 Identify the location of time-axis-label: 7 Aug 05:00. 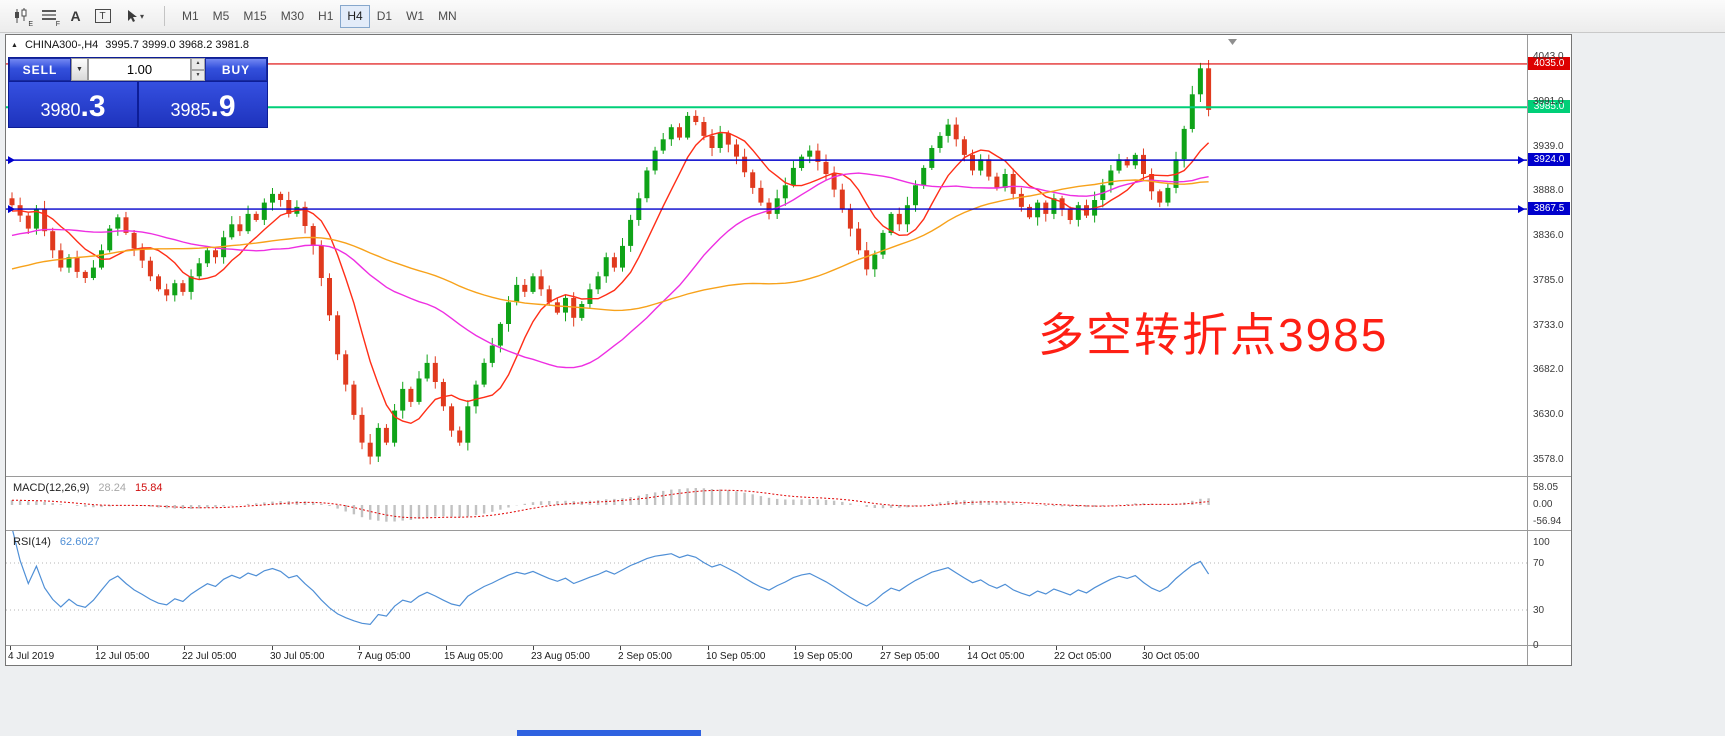
(384, 656).